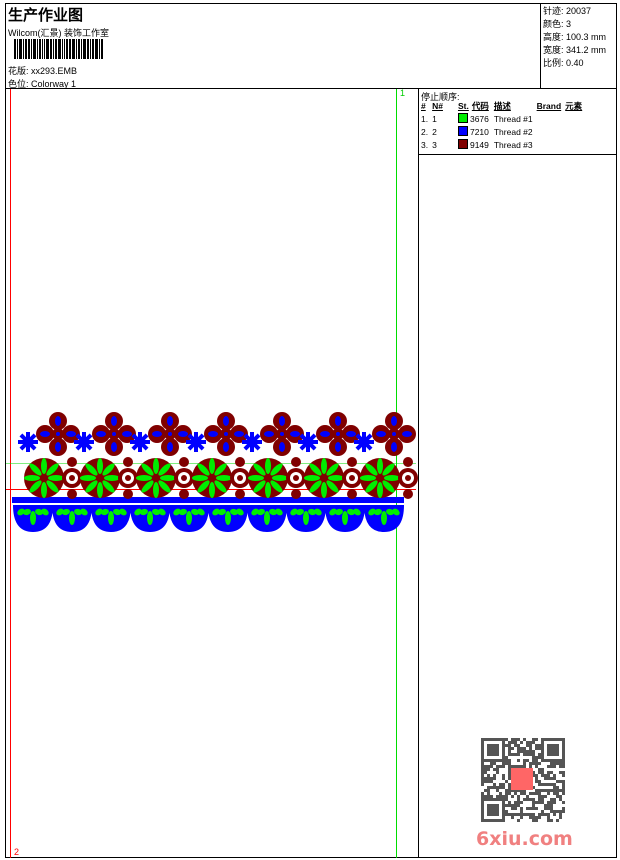  Describe the element at coordinates (18, 84) in the screenshot. I see `colorway-label: 色位:` at that location.